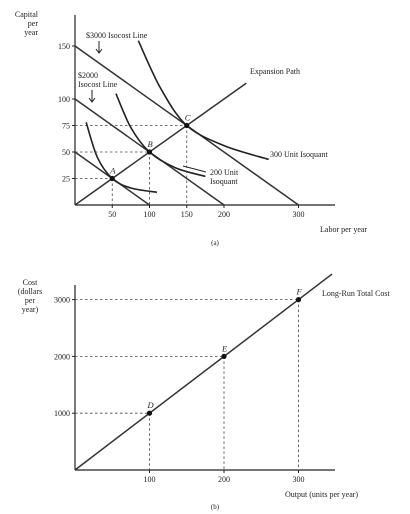 This screenshot has height=514, width=410. I want to click on chart-a-x-tick-label: 200, so click(224, 214).